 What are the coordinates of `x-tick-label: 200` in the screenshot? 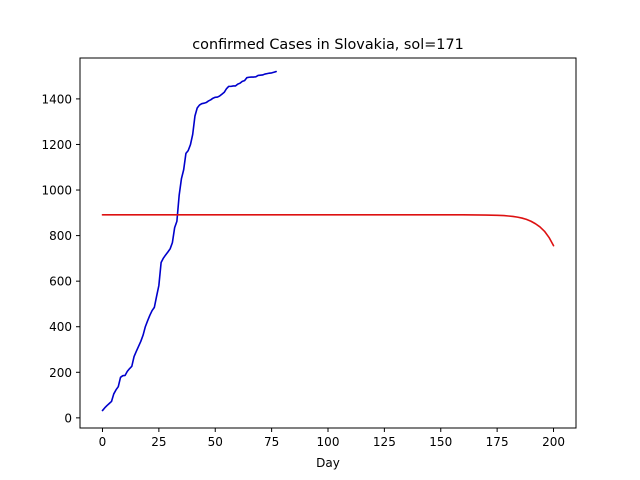 It's located at (553, 442).